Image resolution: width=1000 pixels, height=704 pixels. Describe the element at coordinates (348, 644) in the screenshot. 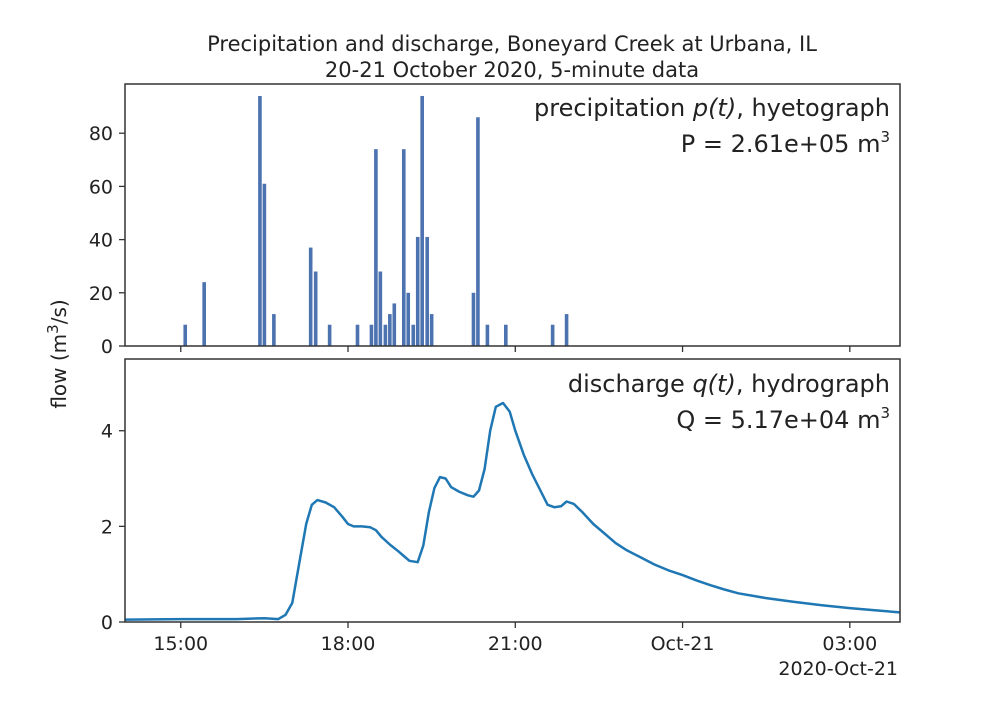

I see `x-tick-label-1: 18:00` at that location.